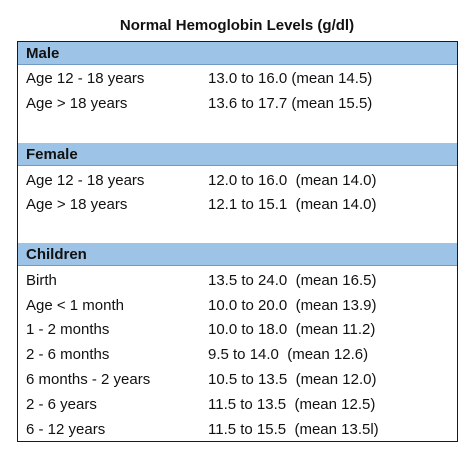 Image resolution: width=474 pixels, height=458 pixels. What do you see at coordinates (292, 280) in the screenshot?
I see `level-value: 13.5 to 24.0 (mean 16.5)` at bounding box center [292, 280].